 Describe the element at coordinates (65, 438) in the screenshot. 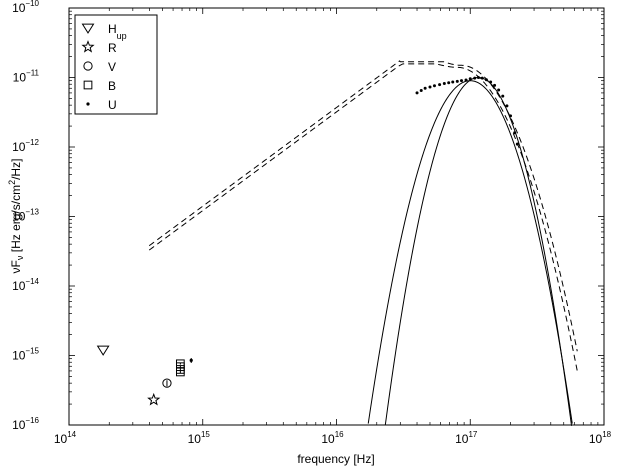

I see `x-tick-label: 1014` at that location.